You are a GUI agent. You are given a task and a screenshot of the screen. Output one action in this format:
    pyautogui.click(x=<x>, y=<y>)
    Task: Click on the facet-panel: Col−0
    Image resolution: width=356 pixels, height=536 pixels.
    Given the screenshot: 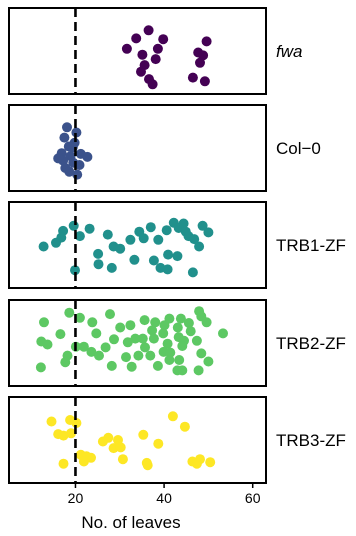 What is the action you would take?
    pyautogui.click(x=164, y=148)
    